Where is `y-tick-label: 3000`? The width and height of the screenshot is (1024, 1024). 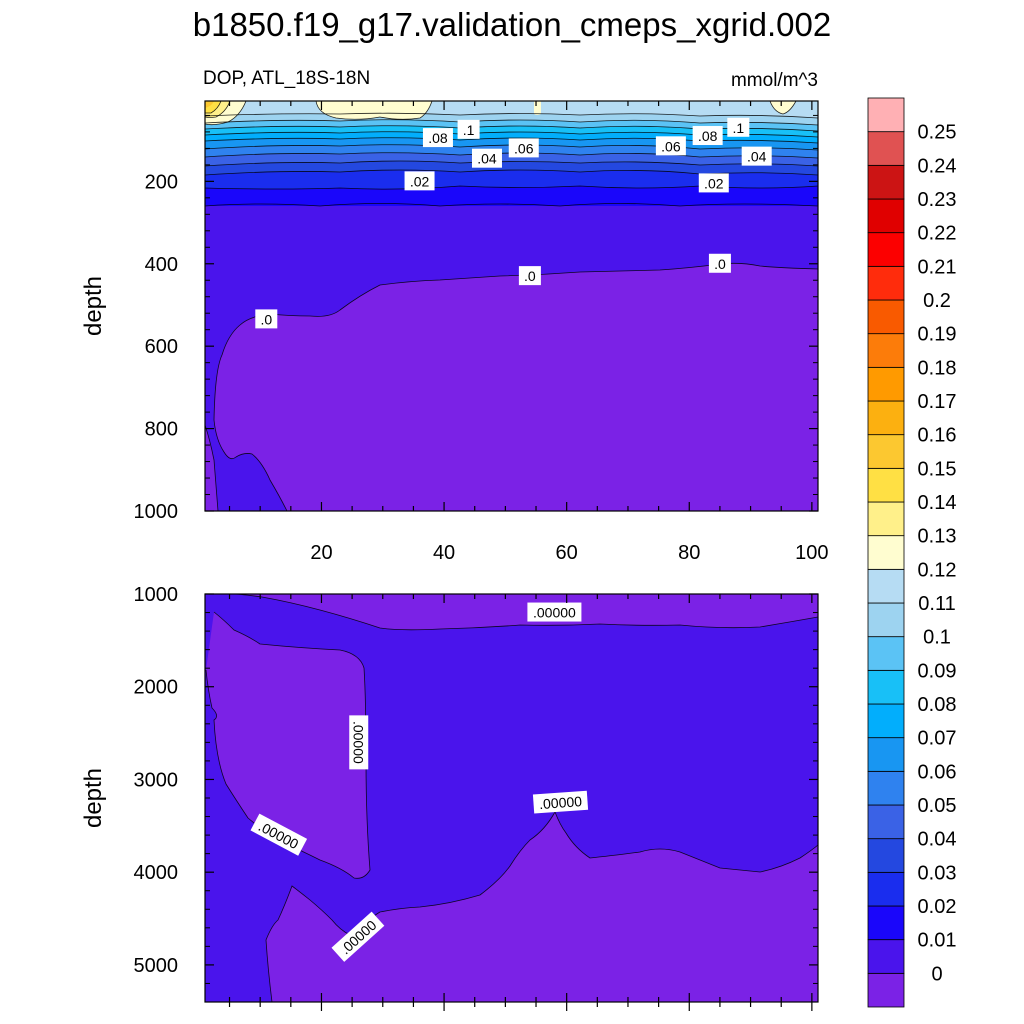
y-tick-label: 3000 is located at coordinates (156, 780).